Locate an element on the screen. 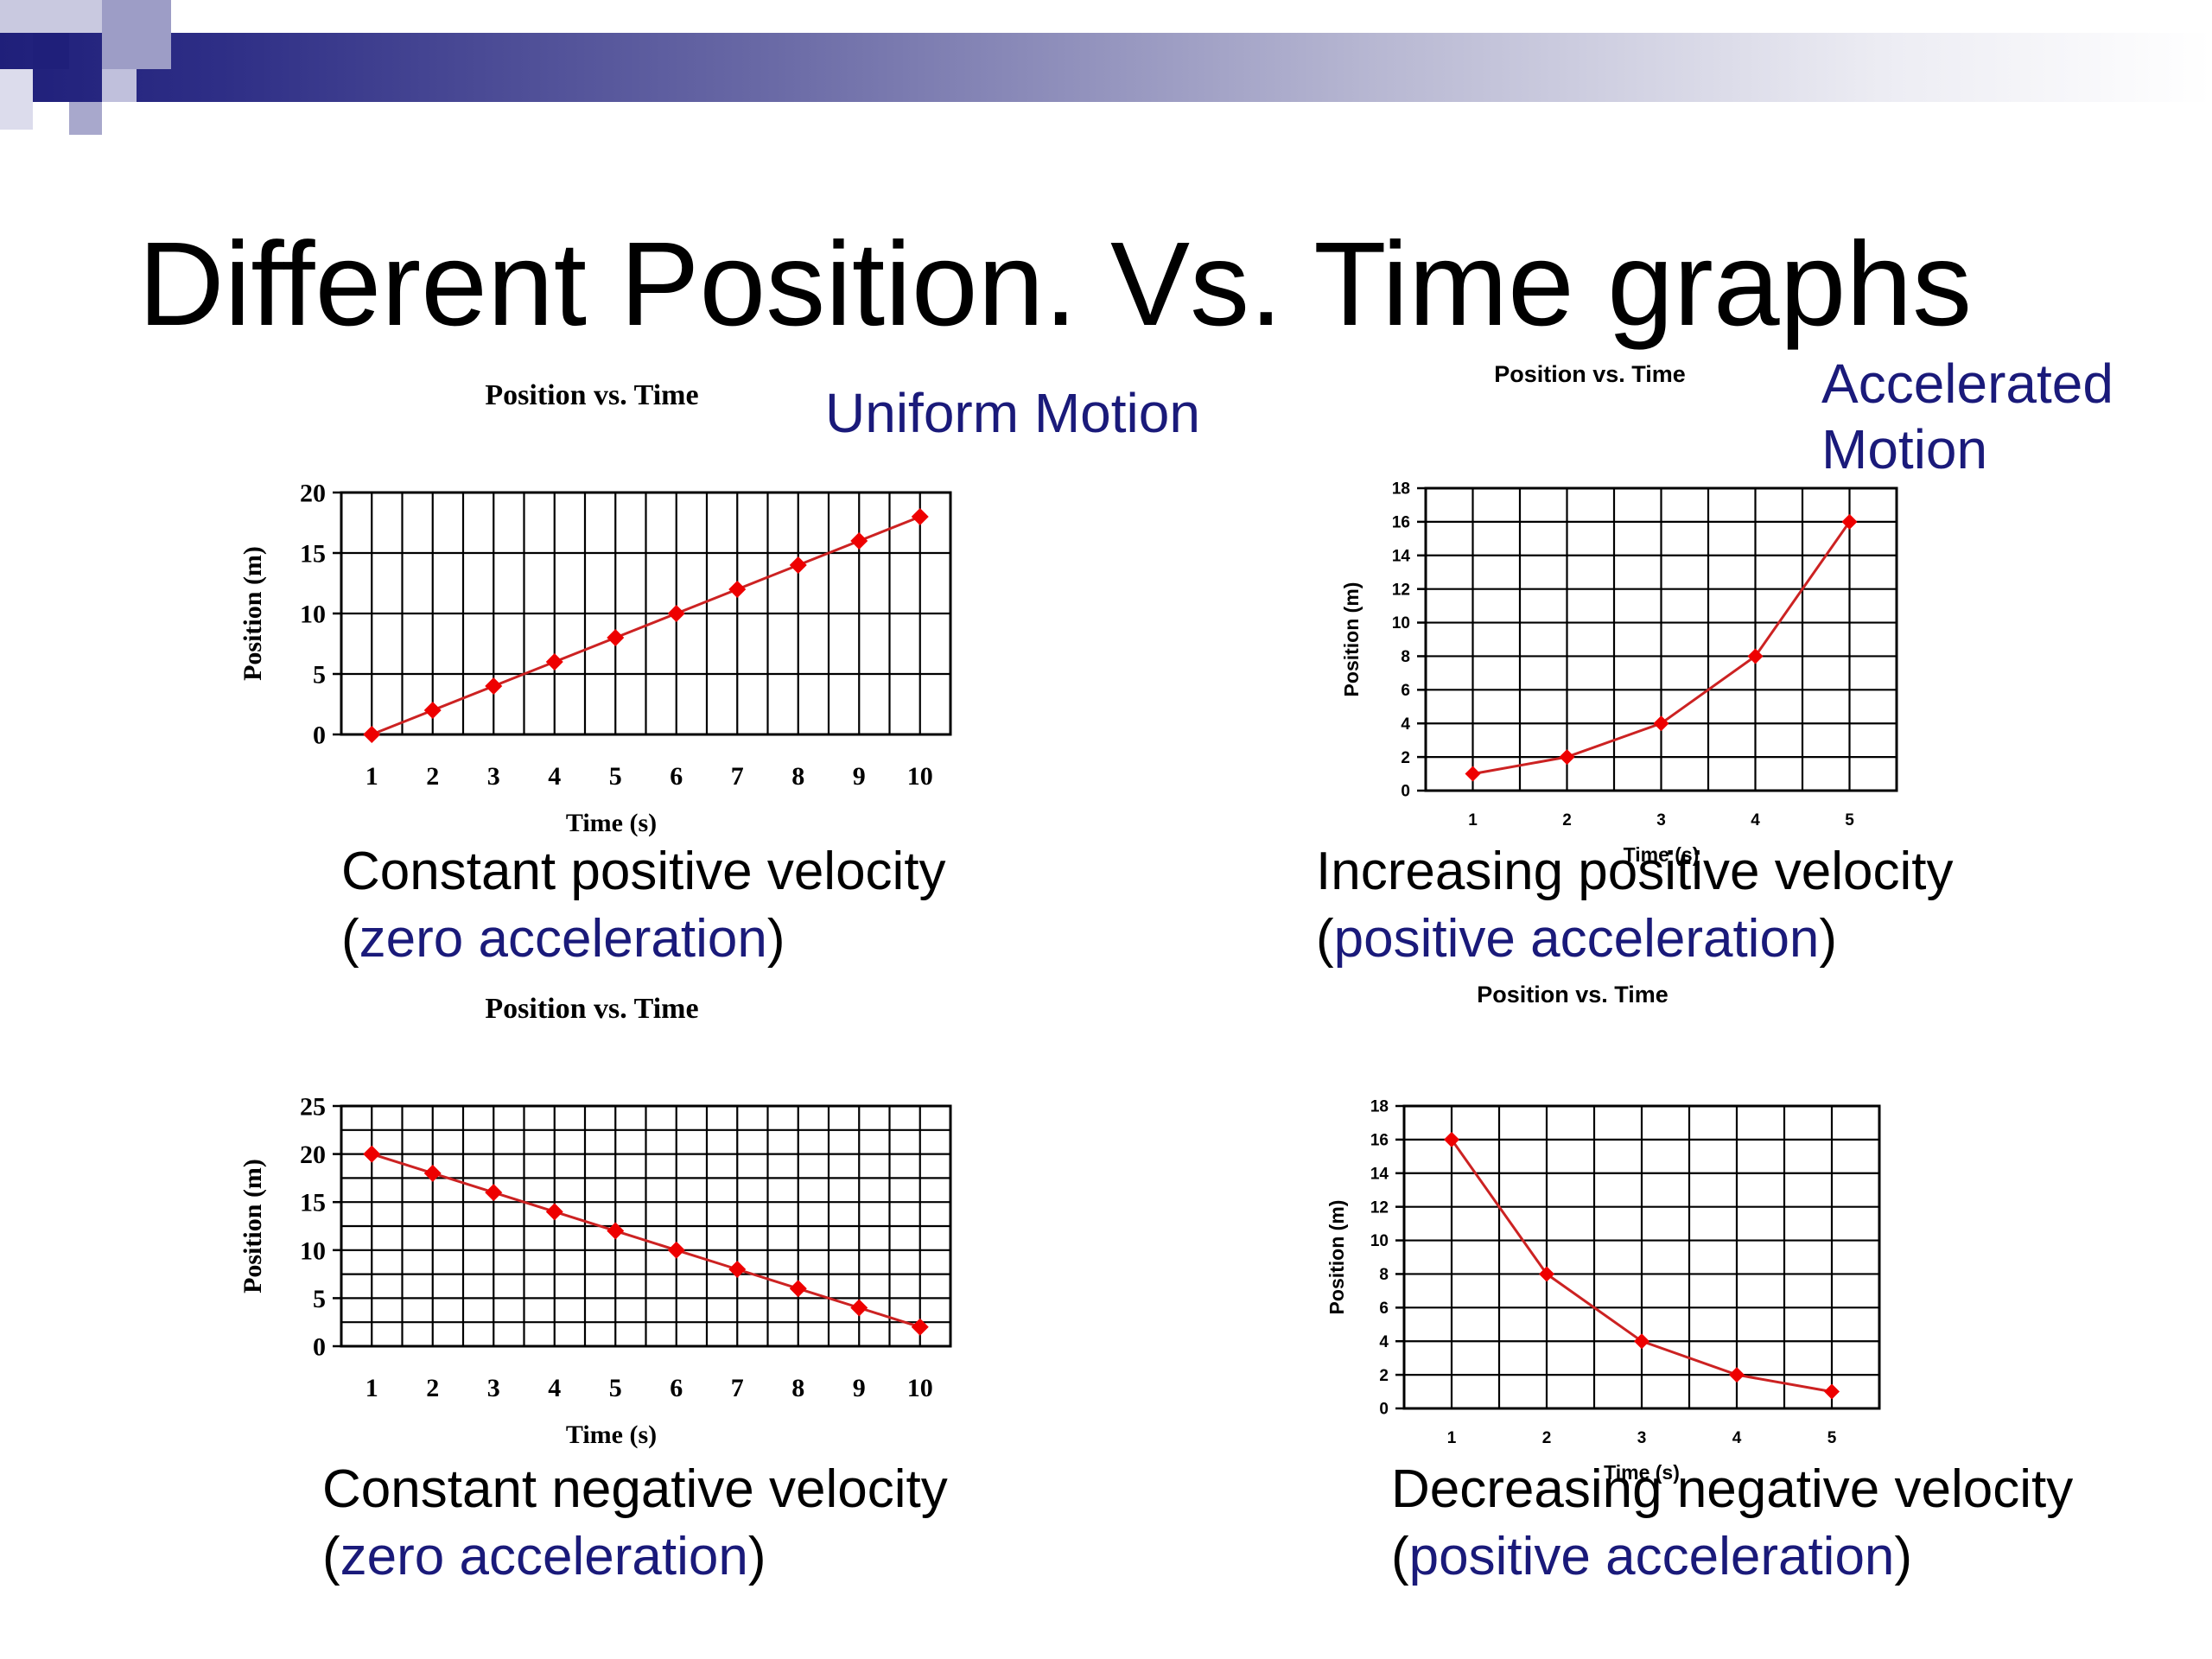 This screenshot has height=1659, width=2212. header-square-soft is located at coordinates (85, 118).